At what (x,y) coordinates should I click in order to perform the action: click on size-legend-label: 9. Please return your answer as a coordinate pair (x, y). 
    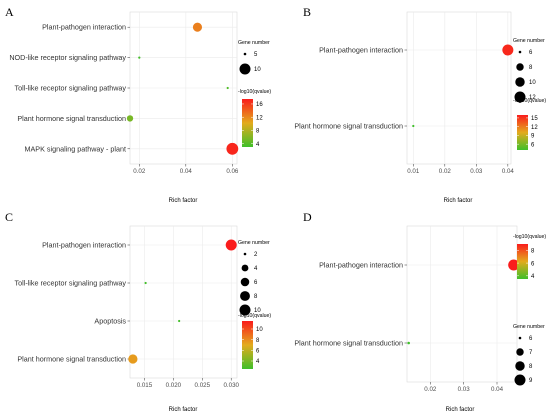
    Looking at the image, I should click on (531, 381).